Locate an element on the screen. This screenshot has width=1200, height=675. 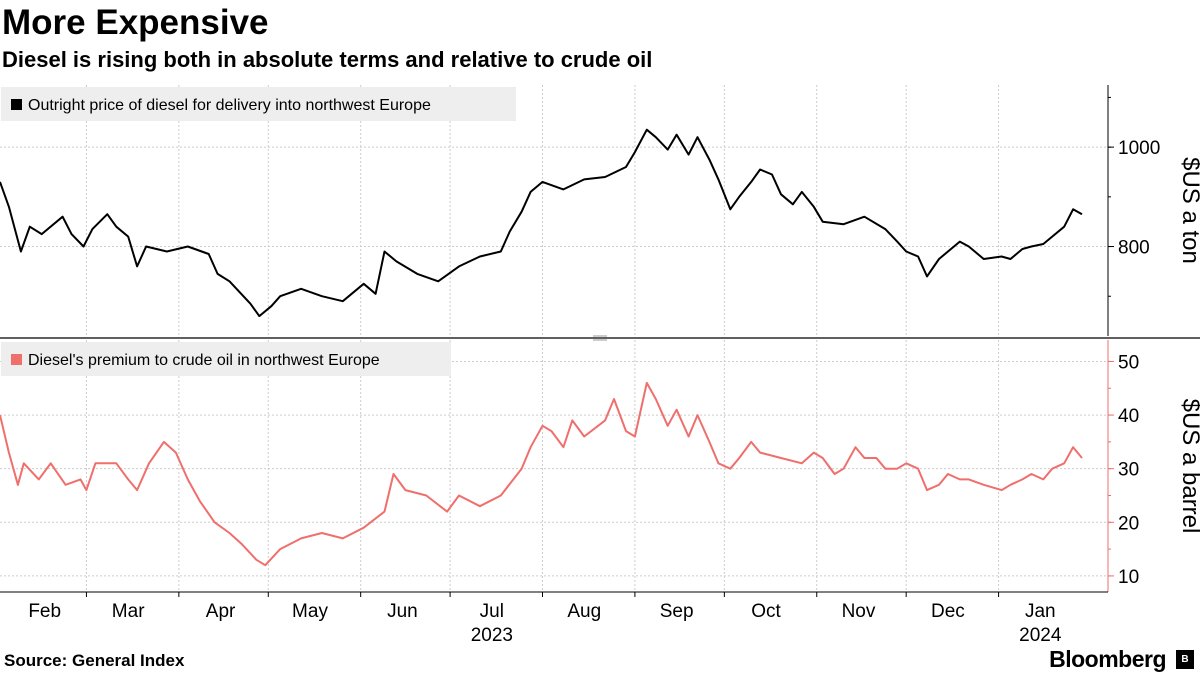
y-tick-label: 10 is located at coordinates (1128, 577).